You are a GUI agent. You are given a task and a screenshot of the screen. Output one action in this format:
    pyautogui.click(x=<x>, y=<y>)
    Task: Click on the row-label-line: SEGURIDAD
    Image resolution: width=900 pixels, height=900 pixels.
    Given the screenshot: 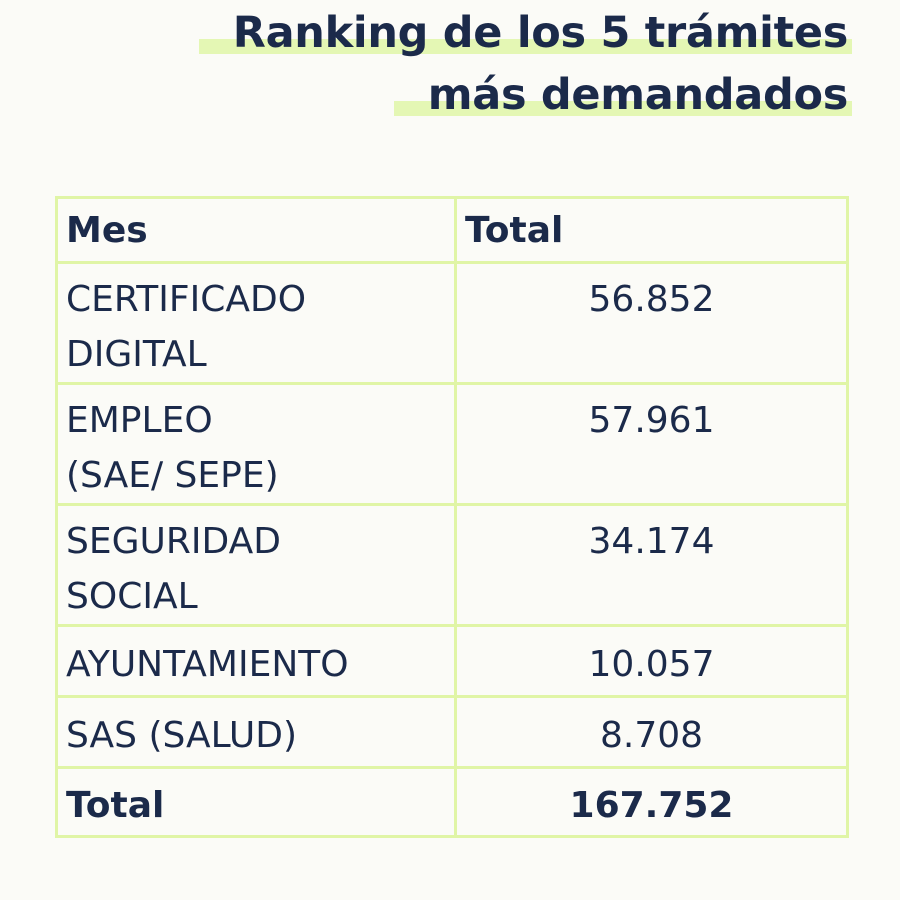 What is the action you would take?
    pyautogui.click(x=173, y=541)
    